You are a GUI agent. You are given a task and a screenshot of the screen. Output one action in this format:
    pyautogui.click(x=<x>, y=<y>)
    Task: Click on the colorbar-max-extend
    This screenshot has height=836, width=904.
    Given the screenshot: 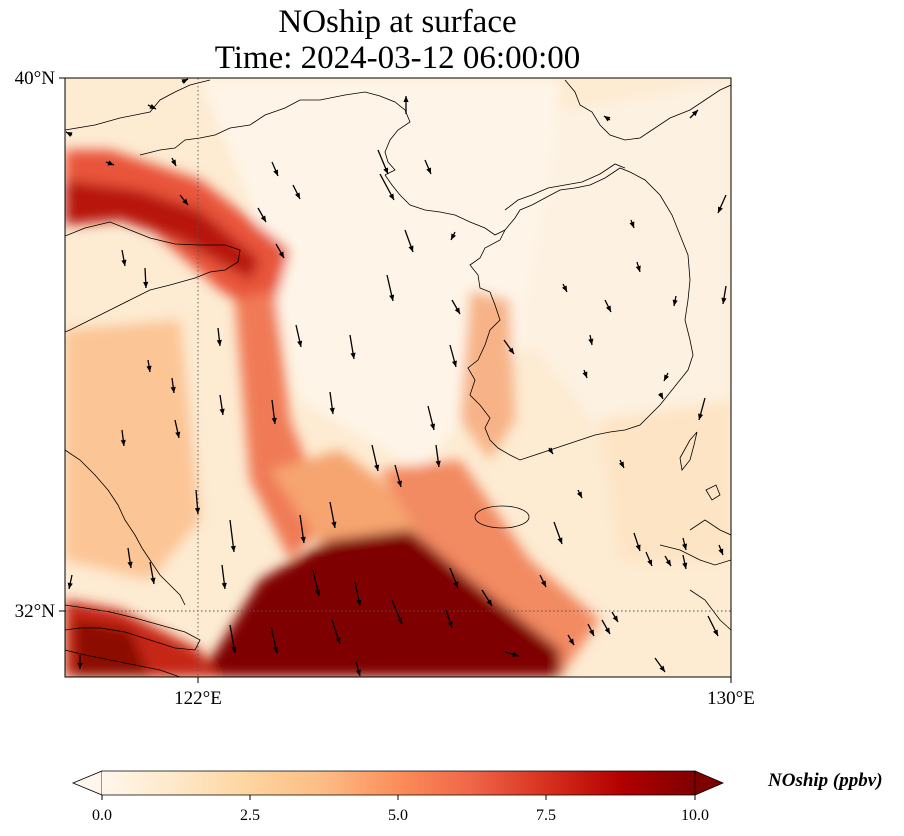 What is the action you would take?
    pyautogui.click(x=709, y=783)
    